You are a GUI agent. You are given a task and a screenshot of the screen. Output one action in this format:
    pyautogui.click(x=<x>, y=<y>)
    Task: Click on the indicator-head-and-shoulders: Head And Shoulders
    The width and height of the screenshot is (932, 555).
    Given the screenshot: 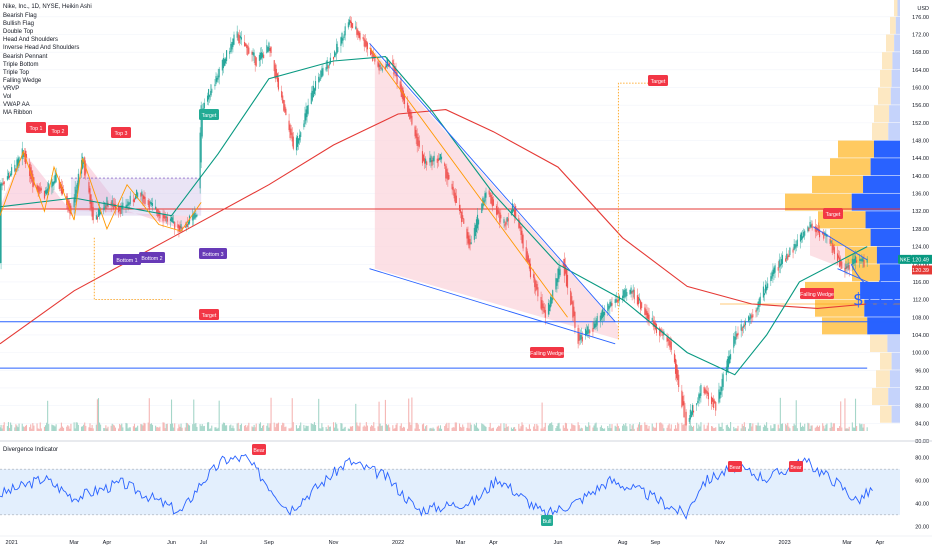 What is the action you would take?
    pyautogui.click(x=31, y=40)
    